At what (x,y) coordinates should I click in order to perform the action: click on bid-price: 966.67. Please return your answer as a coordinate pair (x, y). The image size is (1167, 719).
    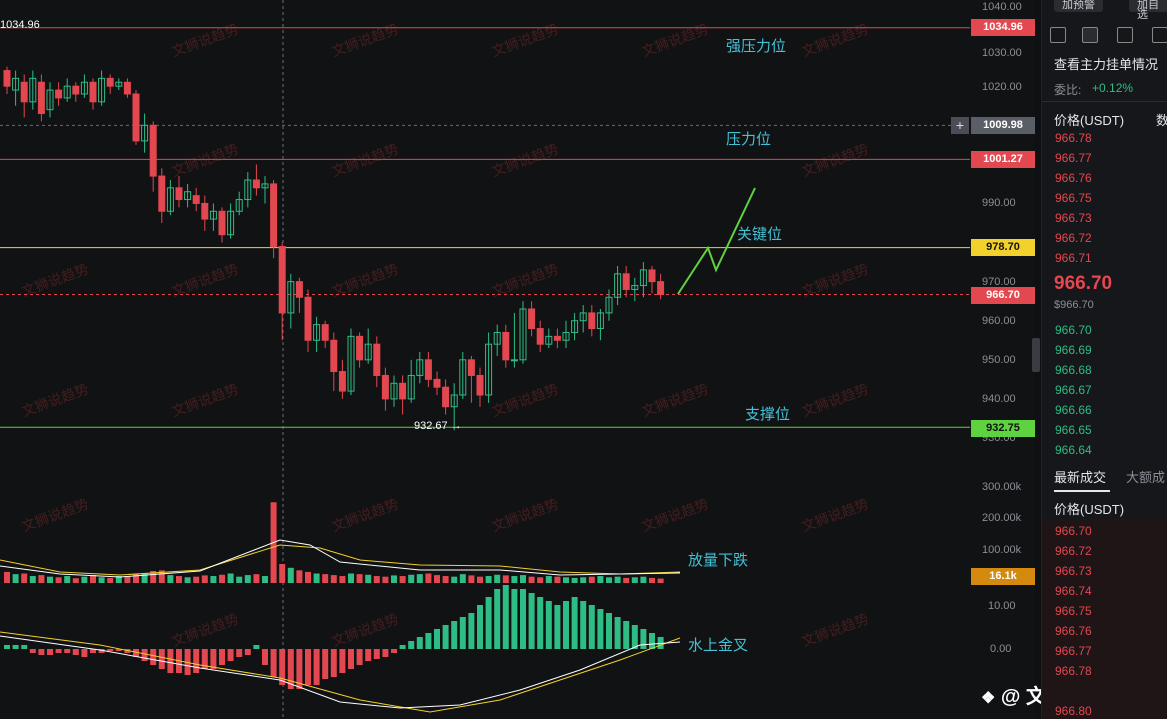
    Looking at the image, I should click on (1073, 390).